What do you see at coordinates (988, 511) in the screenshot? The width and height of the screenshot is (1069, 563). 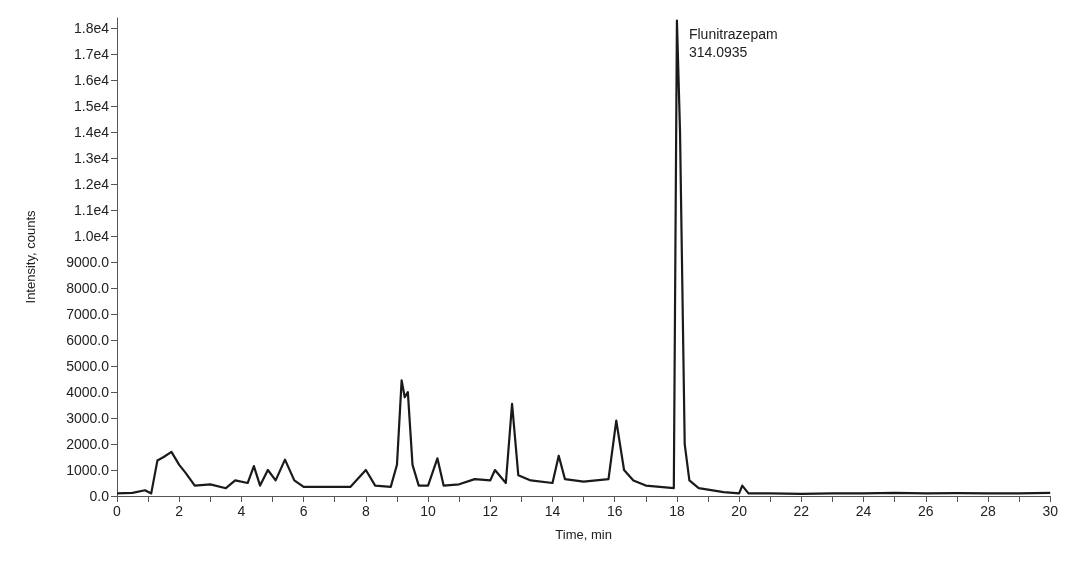 I see `x-tick-label: 28` at bounding box center [988, 511].